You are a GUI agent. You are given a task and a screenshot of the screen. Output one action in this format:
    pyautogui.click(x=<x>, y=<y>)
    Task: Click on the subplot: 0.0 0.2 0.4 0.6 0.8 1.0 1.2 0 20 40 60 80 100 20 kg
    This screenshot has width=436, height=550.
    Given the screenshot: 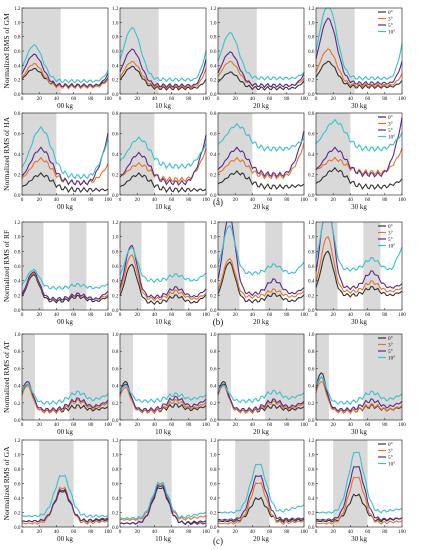 What is the action you would take?
    pyautogui.click(x=259, y=490)
    